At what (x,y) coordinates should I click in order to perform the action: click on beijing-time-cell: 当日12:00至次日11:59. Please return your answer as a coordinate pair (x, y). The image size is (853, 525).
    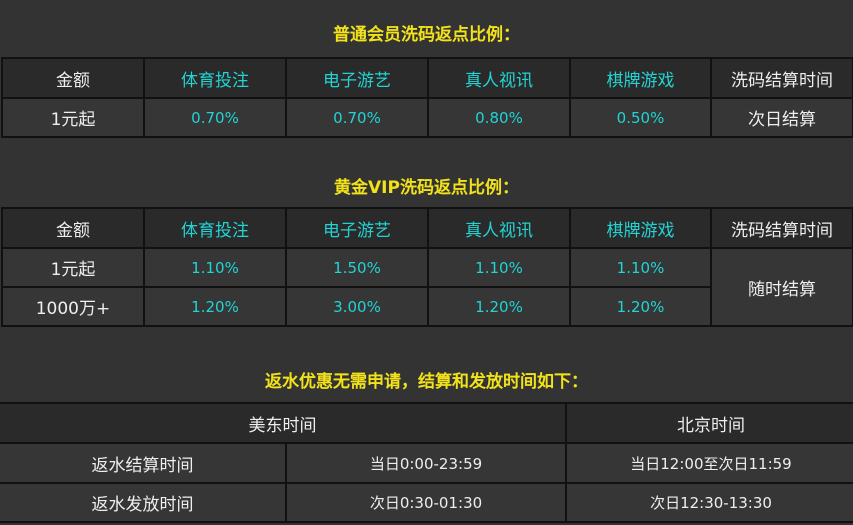
    Looking at the image, I should click on (709, 463).